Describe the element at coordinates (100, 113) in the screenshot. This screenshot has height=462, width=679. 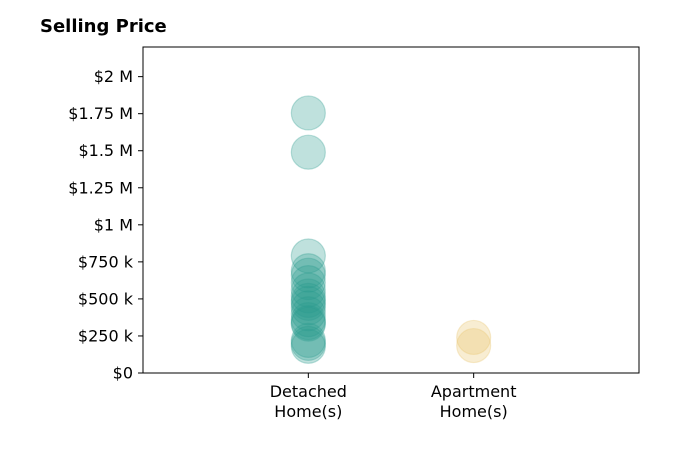
I see `y-tick-label: $1.75 M` at that location.